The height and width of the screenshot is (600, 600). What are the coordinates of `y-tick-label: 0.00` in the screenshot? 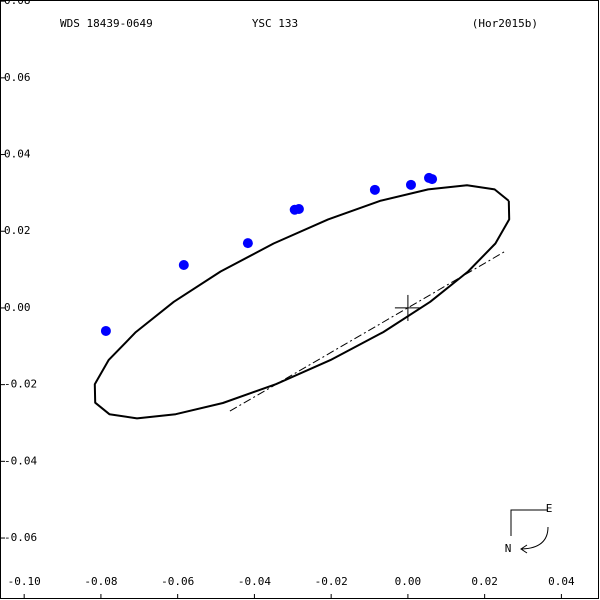 It's located at (17, 307).